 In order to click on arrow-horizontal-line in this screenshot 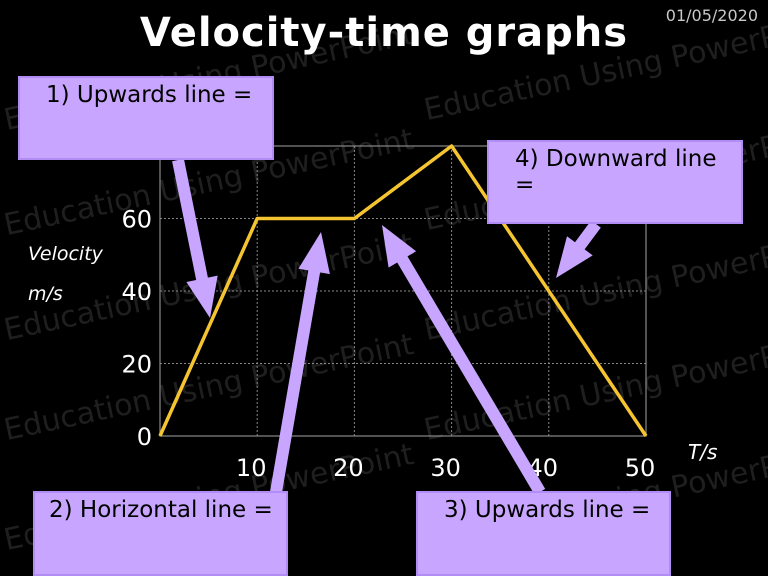, I will do `click(300, 362)`.